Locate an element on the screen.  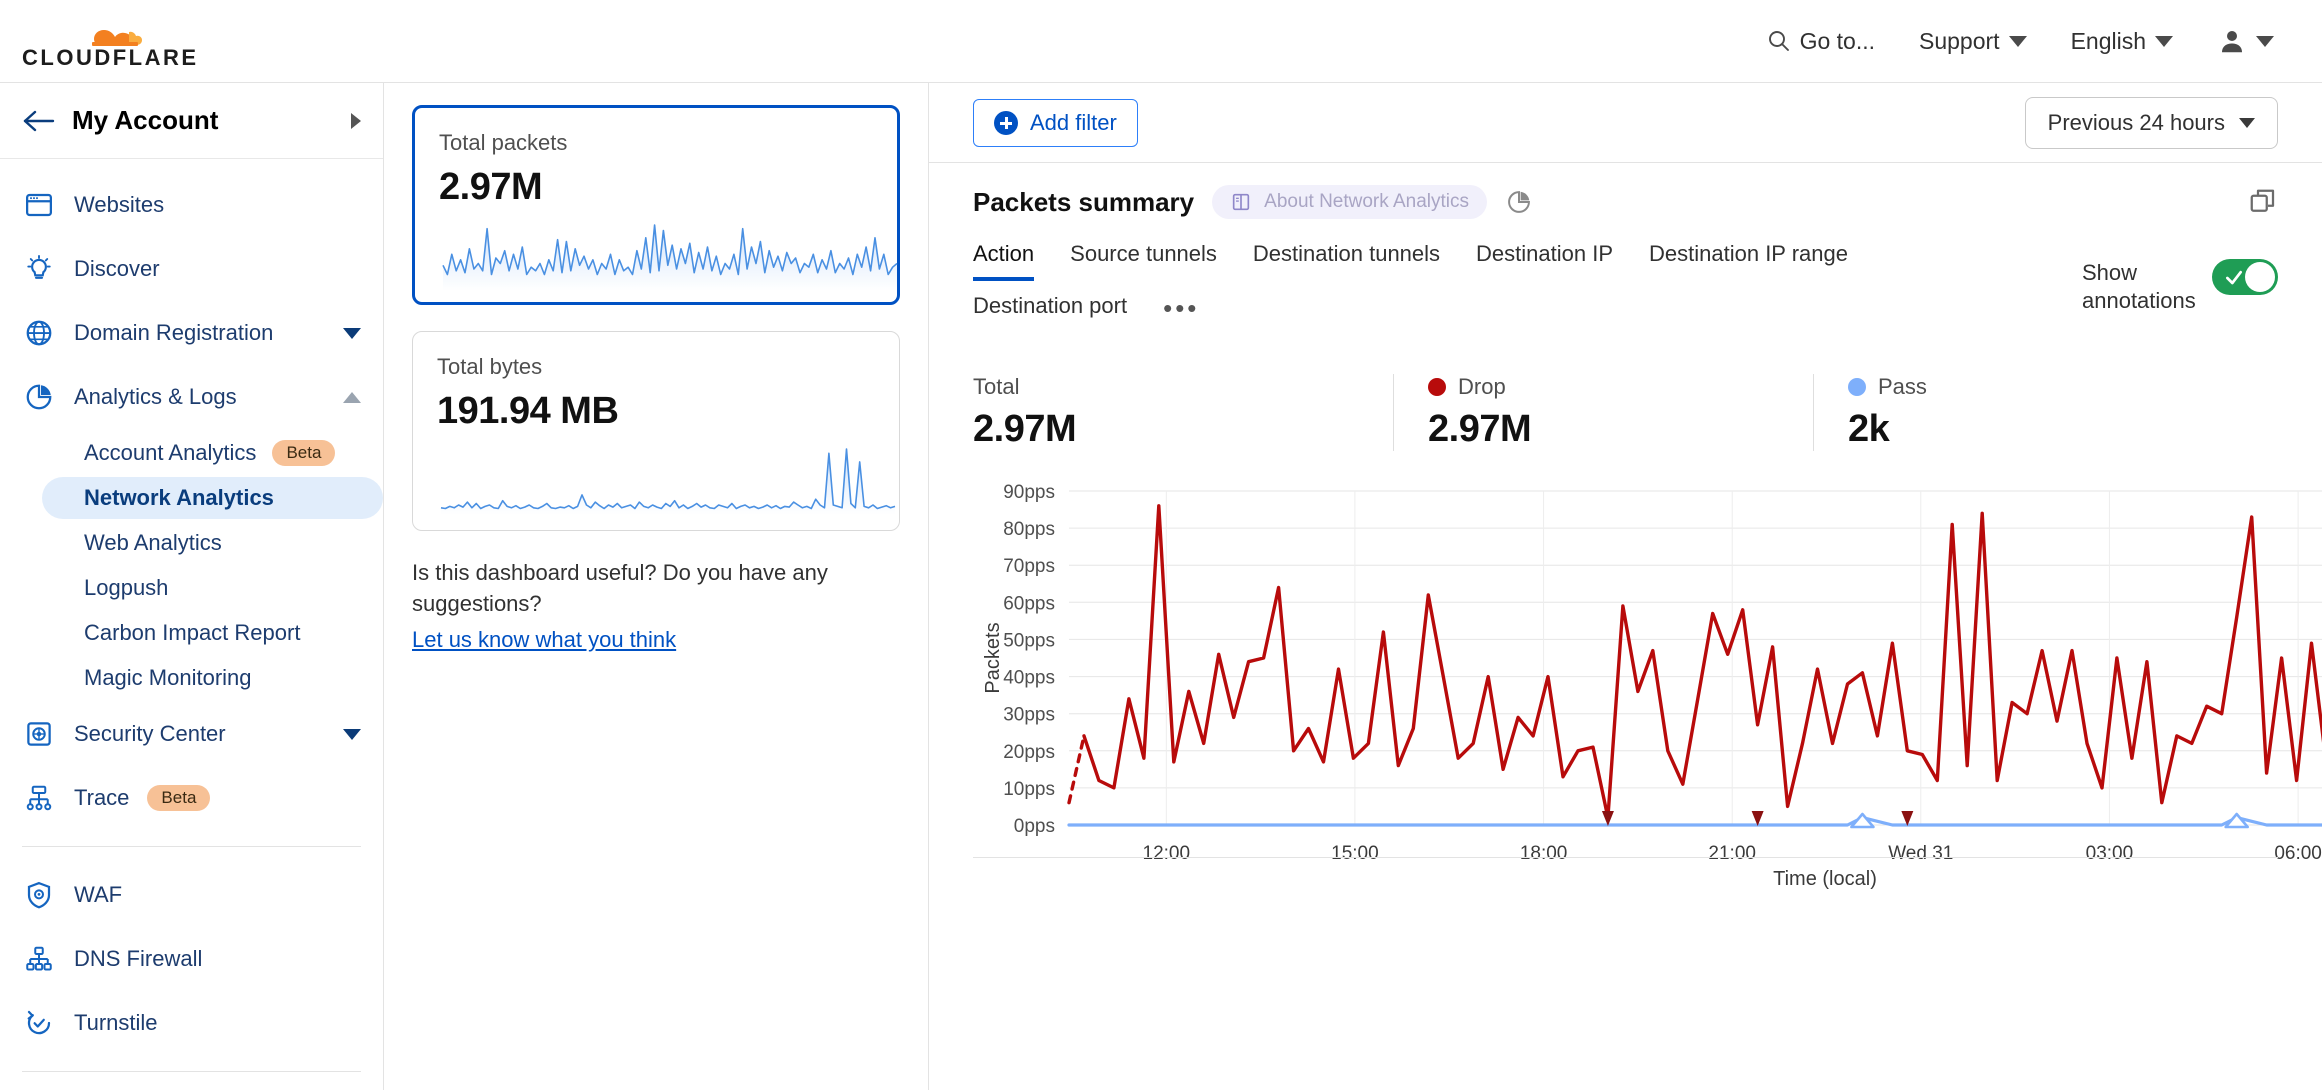
search-icon is located at coordinates (1778, 41).